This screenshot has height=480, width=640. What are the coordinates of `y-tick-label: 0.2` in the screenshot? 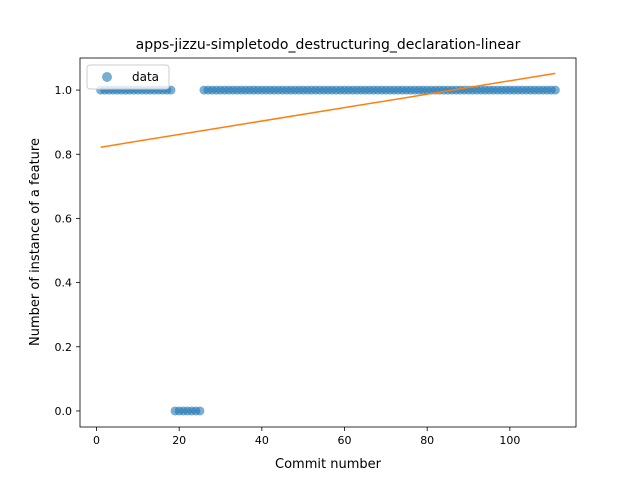 It's located at (64, 347).